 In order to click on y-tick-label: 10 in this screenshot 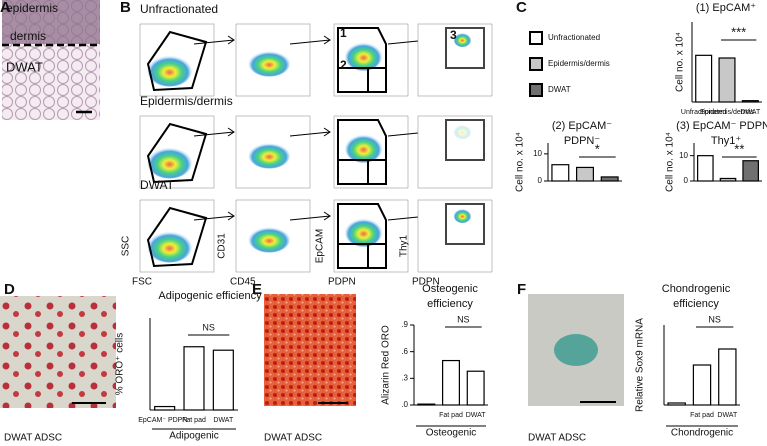, I will do `click(683, 155)`.